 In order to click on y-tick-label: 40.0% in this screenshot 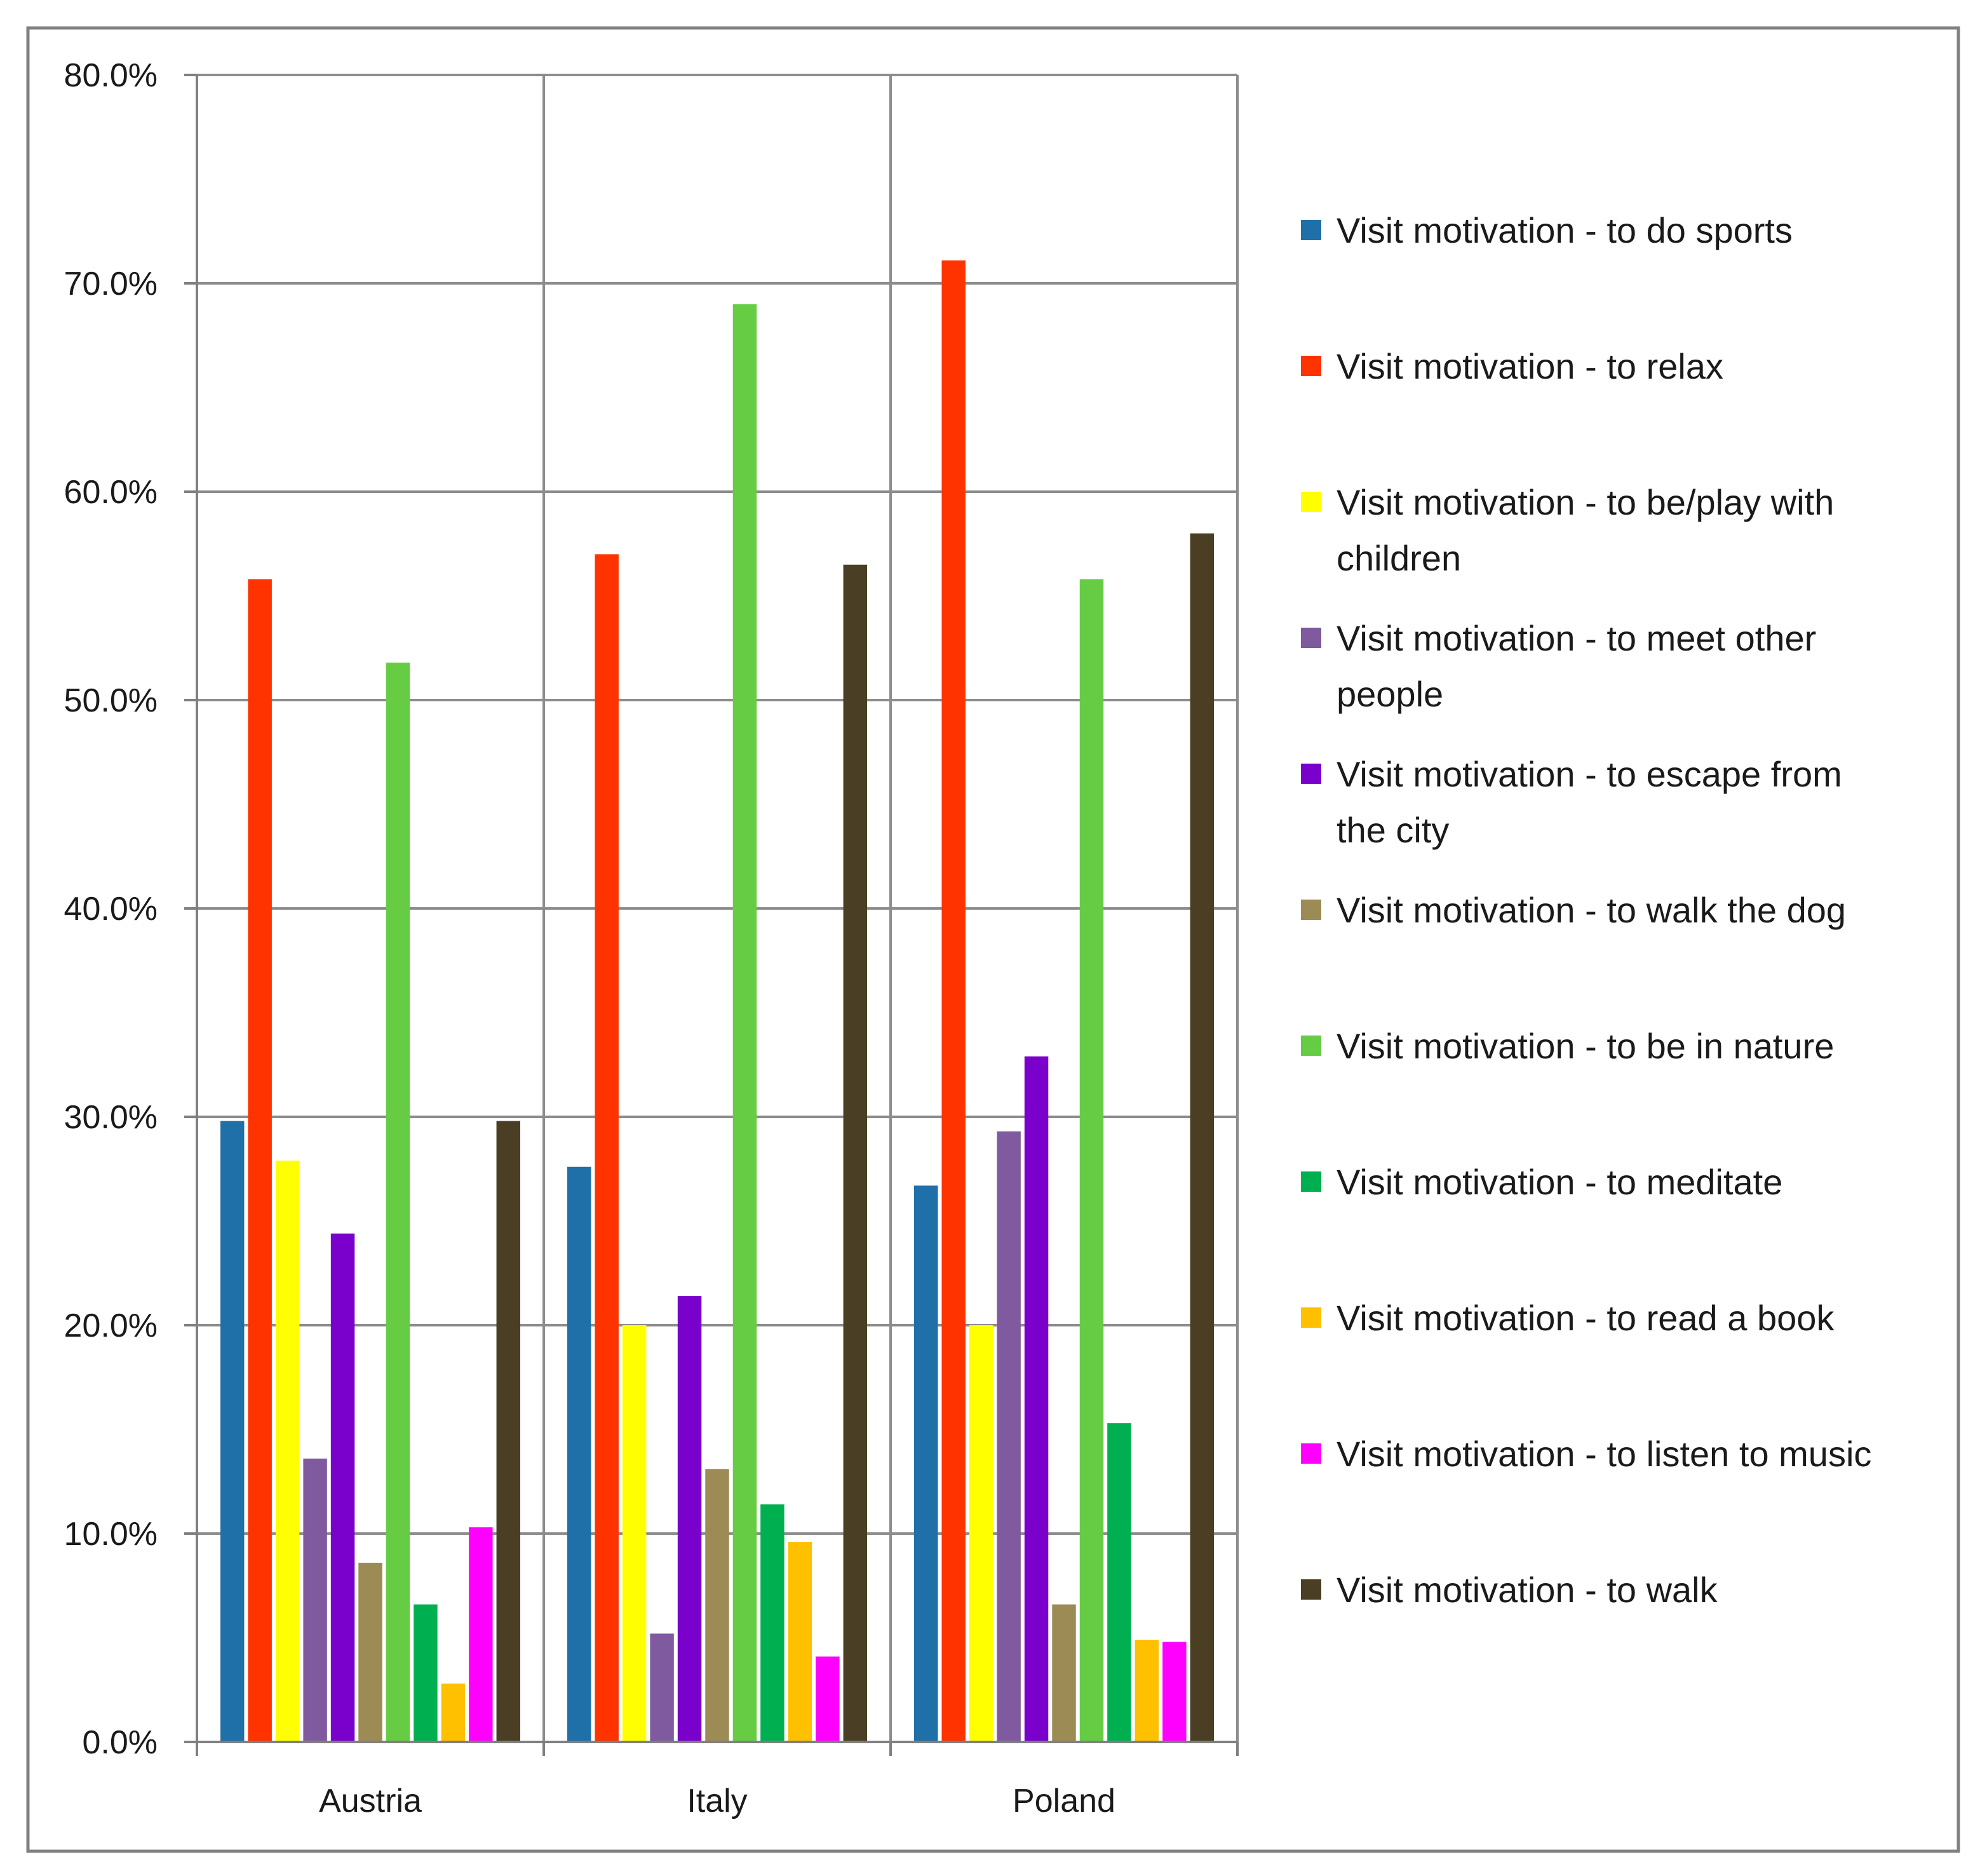, I will do `click(111, 909)`.